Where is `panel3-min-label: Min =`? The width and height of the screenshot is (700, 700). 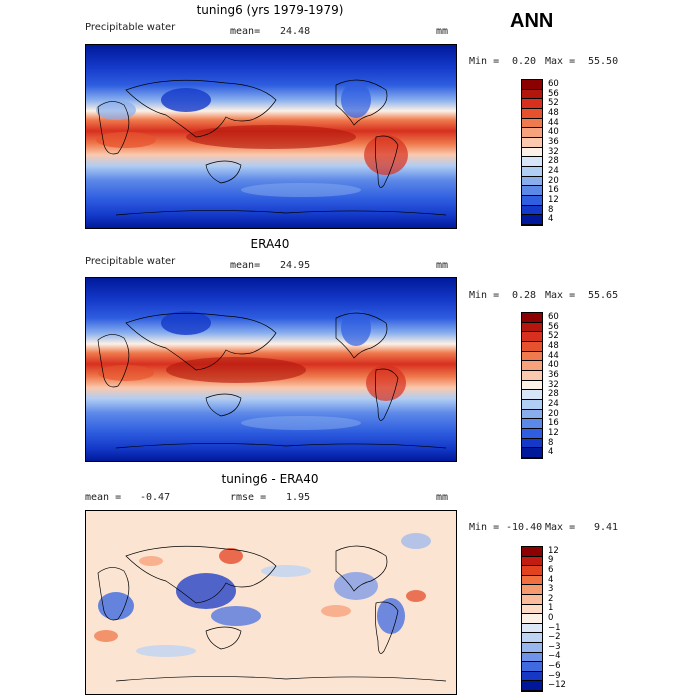
panel3-min-label: Min = is located at coordinates (484, 527).